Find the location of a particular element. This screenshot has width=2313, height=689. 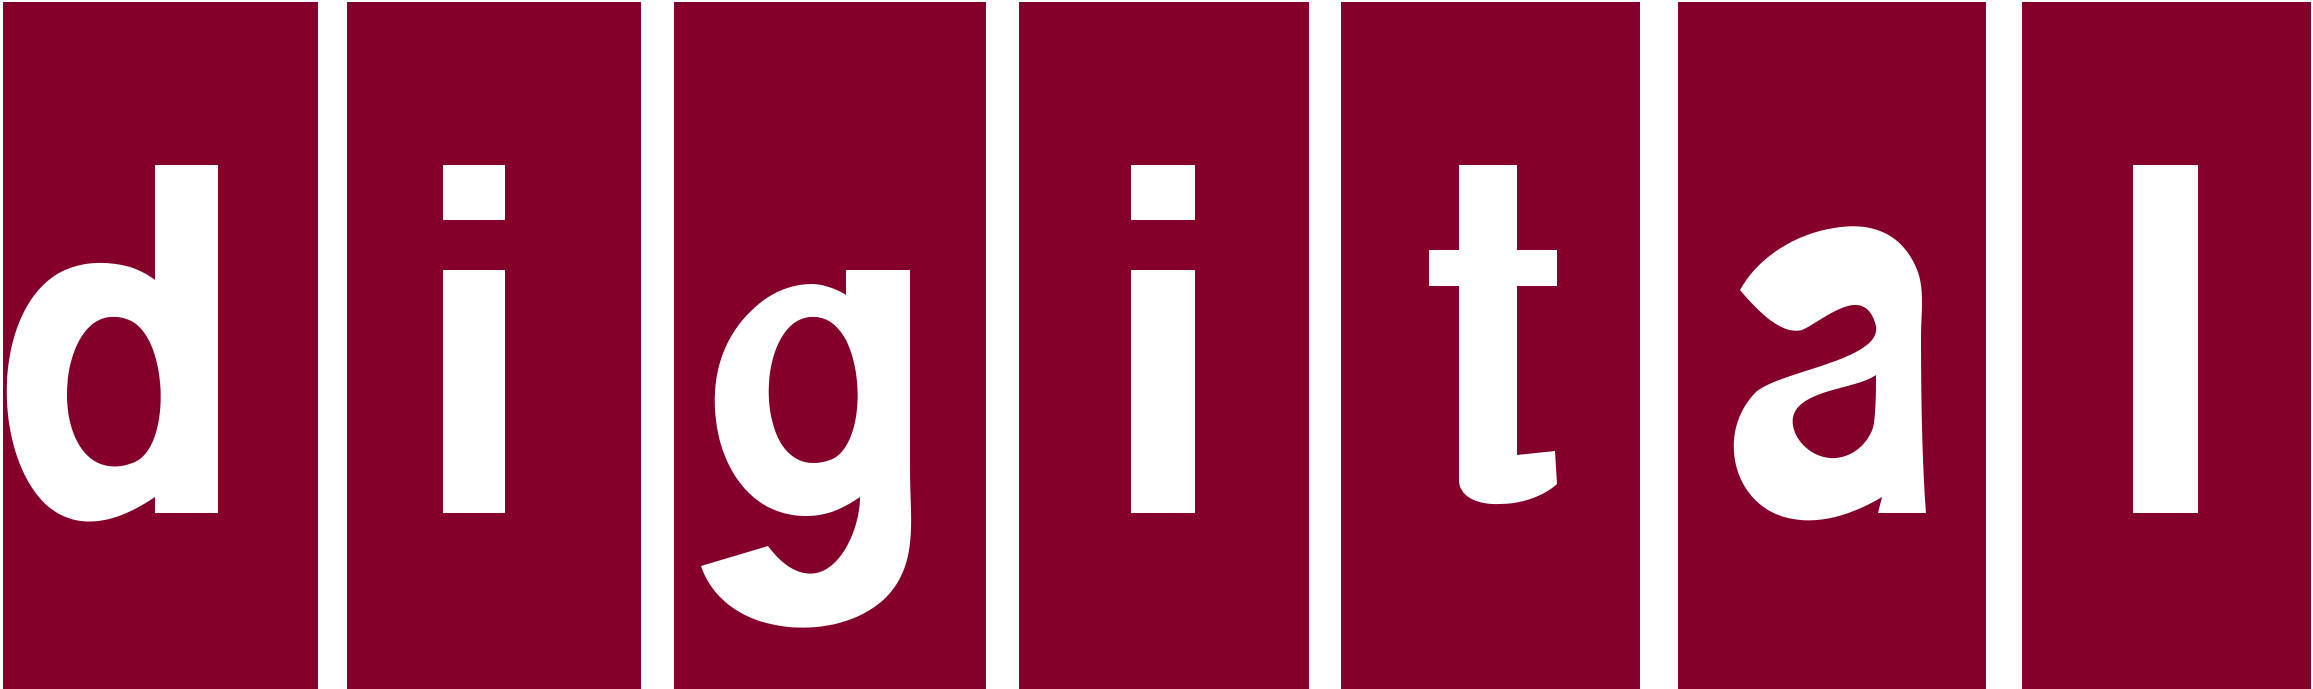

letter-i-second-stem is located at coordinates (1163, 391).